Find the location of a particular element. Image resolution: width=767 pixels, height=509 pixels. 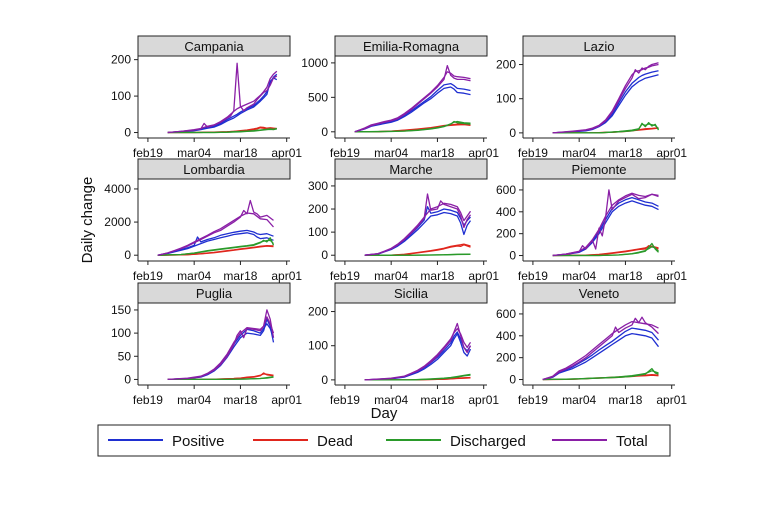

panel-lazio: Lazio 0 100 200 feb19 mar04 mar18 apr01 is located at coordinates (591, 97).